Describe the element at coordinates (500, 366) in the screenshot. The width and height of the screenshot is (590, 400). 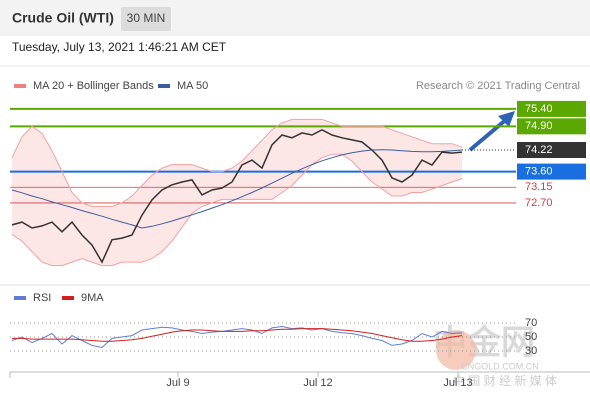
I see `watermark: CNGOLD.COM.CN` at that location.